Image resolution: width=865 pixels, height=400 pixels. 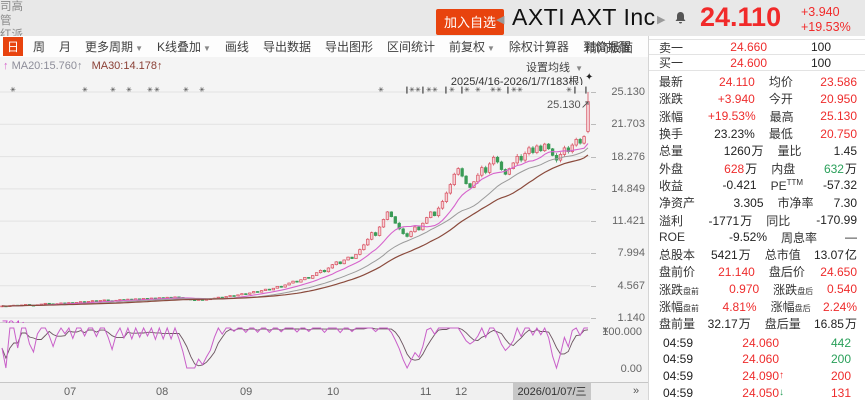 I want to click on sidebar-item-partial-1: 司高管, so click(x=11, y=14).